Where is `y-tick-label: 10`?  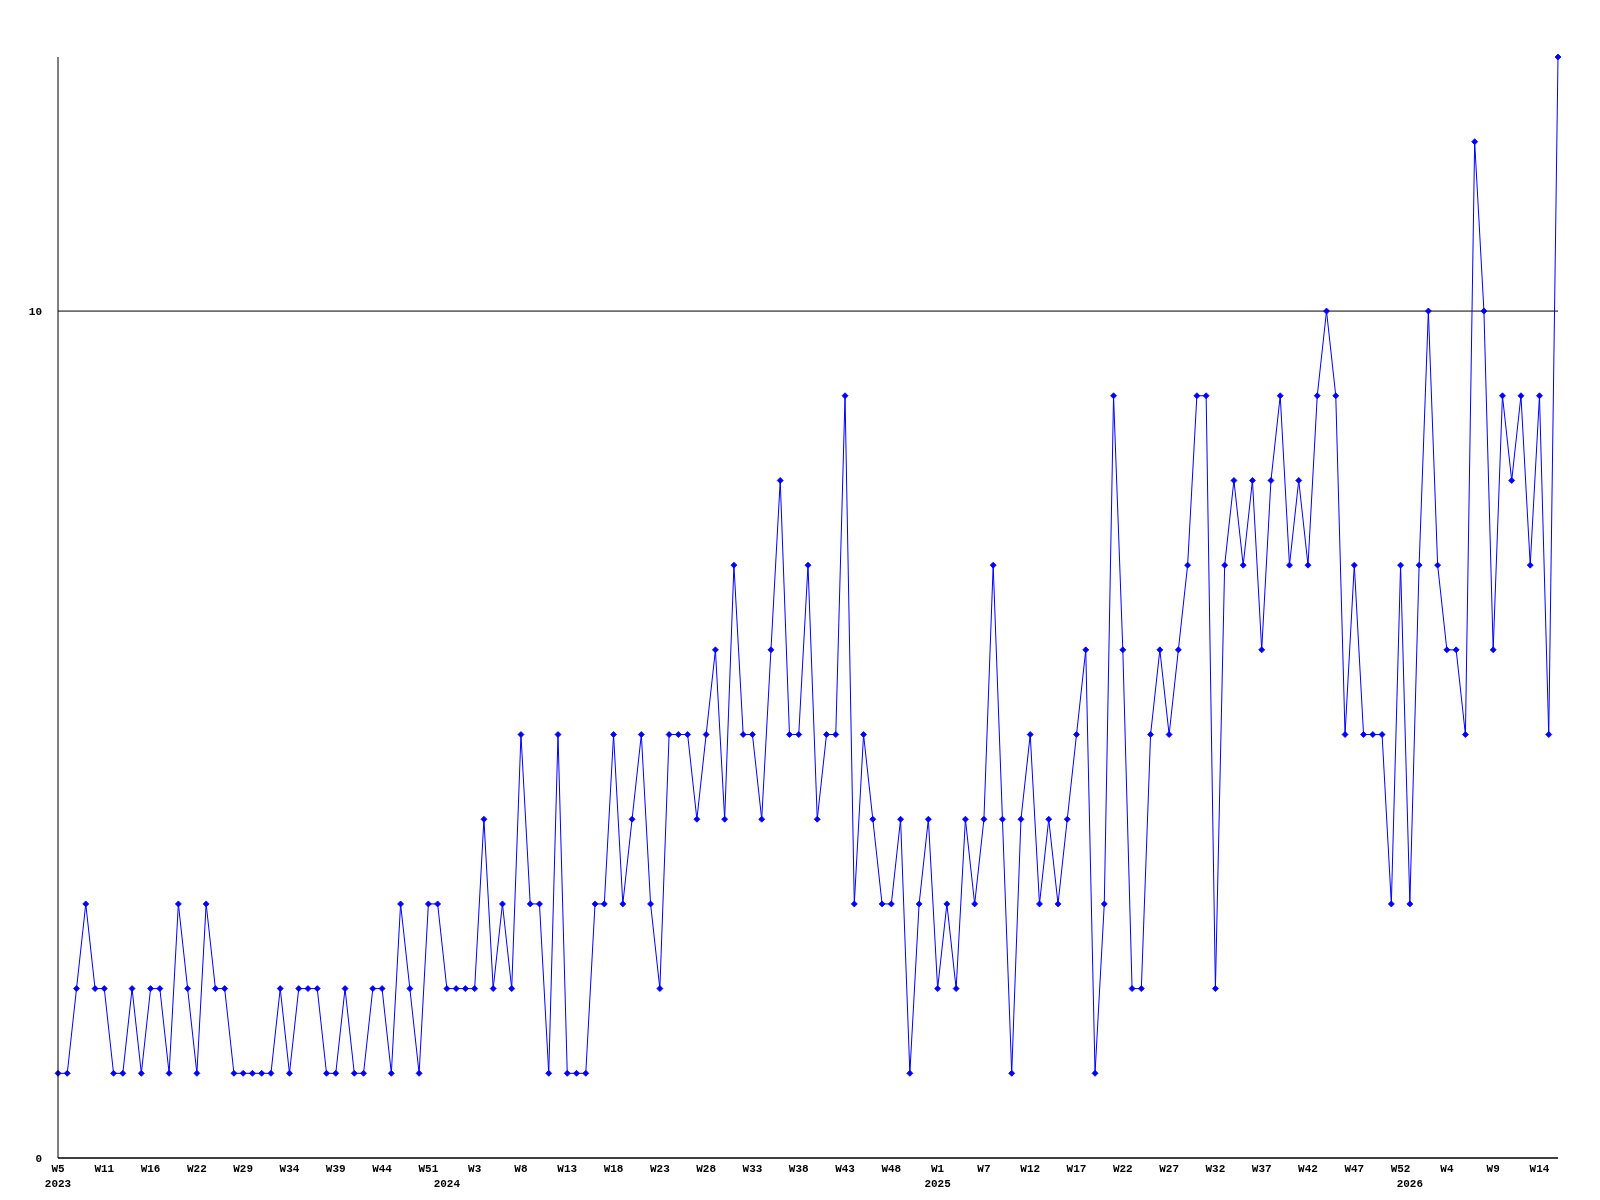 y-tick-label: 10 is located at coordinates (35, 311).